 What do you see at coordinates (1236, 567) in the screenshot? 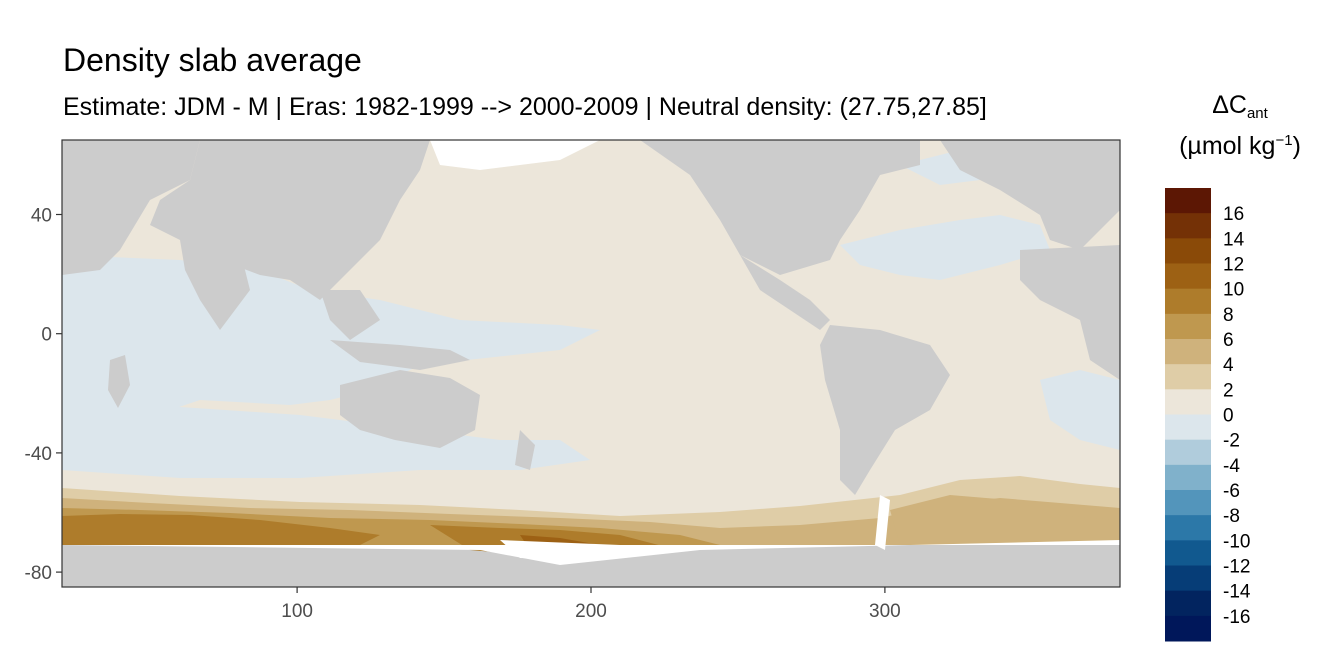
I see `legend-label: -12` at bounding box center [1236, 567].